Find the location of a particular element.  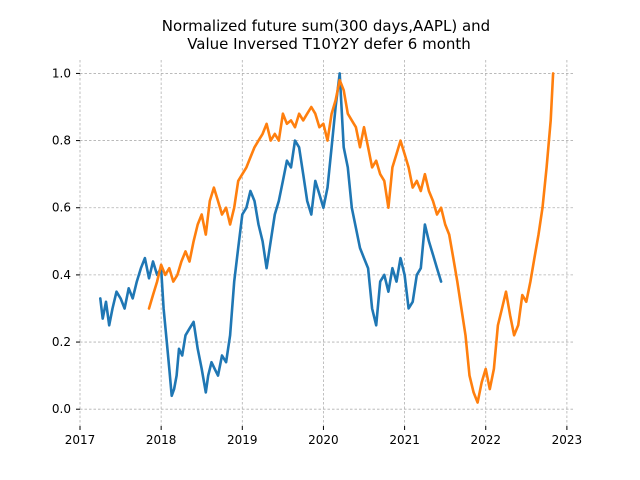

x-tick-label: 2022 is located at coordinates (485, 440).